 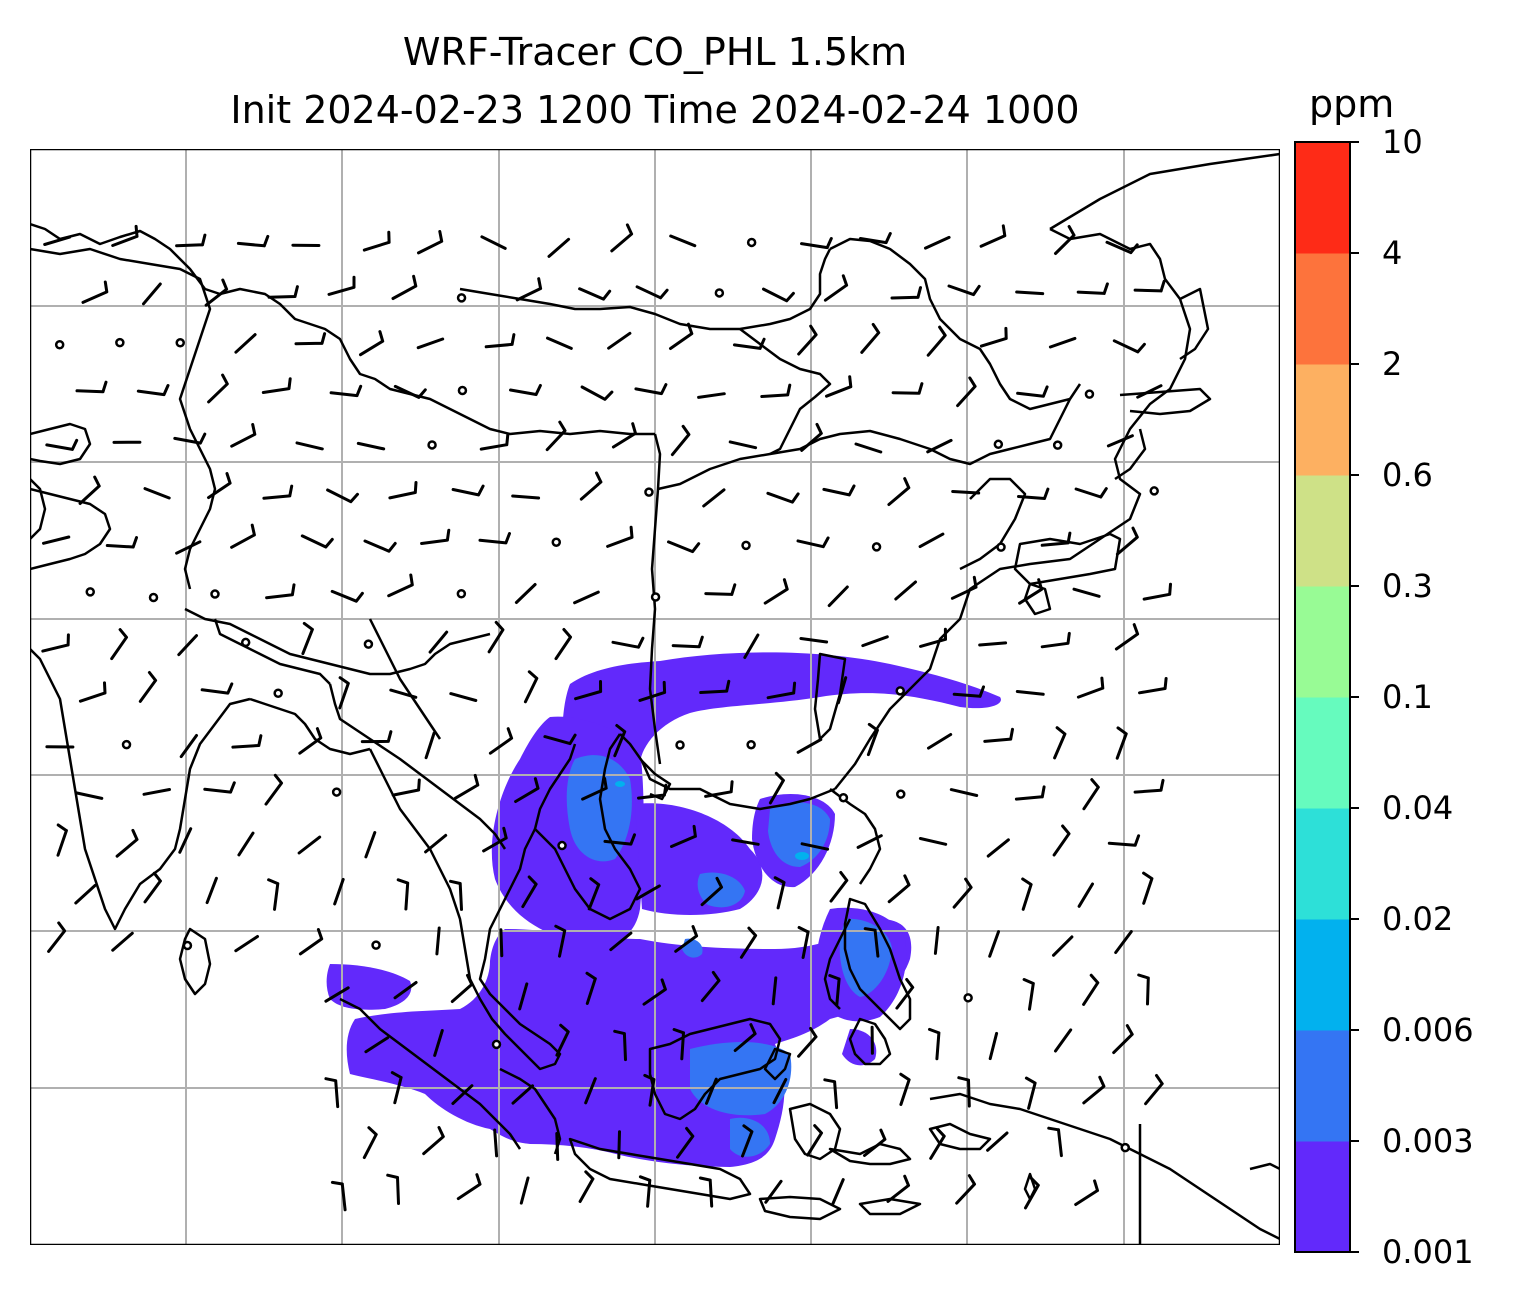 I want to click on colorbar-tick-label: 0.1, so click(x=1407, y=697).